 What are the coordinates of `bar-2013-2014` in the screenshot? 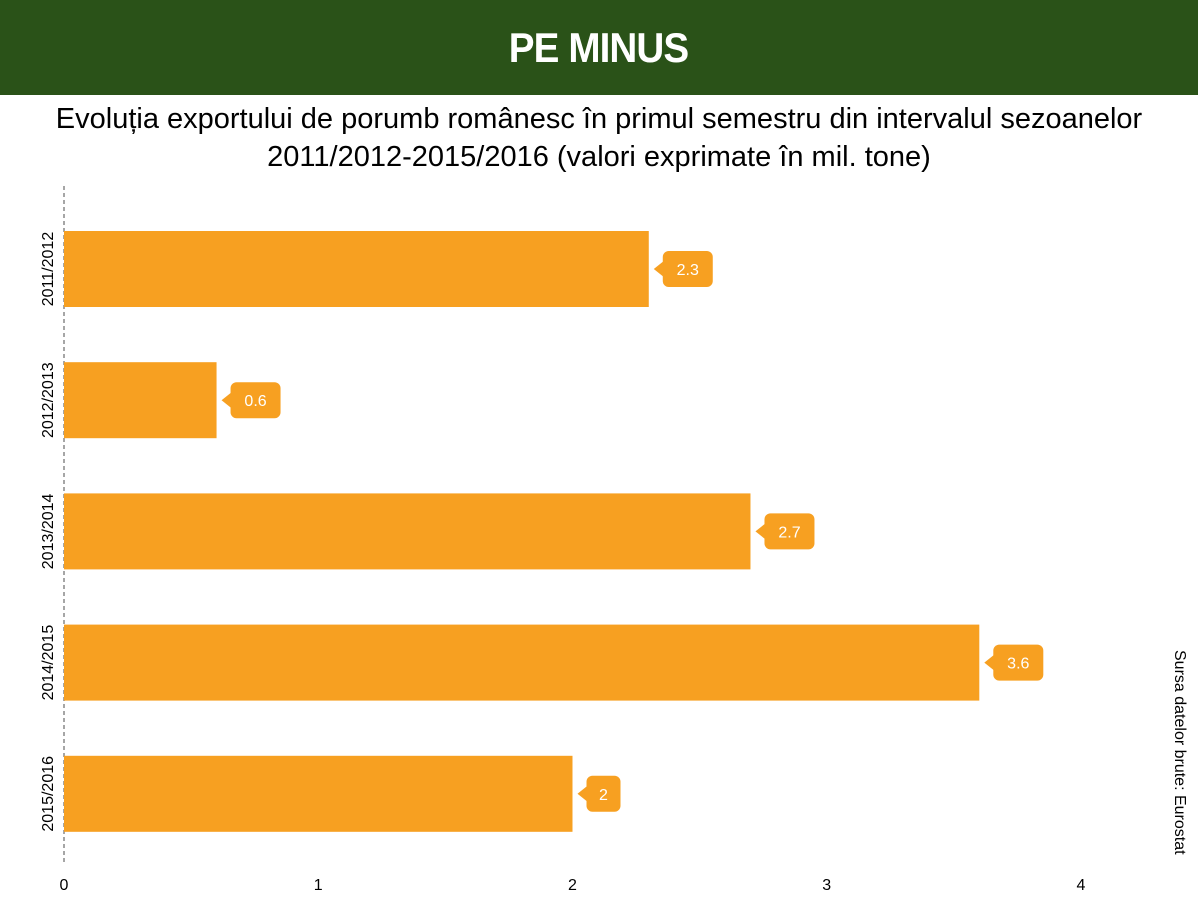 It's located at (407, 531).